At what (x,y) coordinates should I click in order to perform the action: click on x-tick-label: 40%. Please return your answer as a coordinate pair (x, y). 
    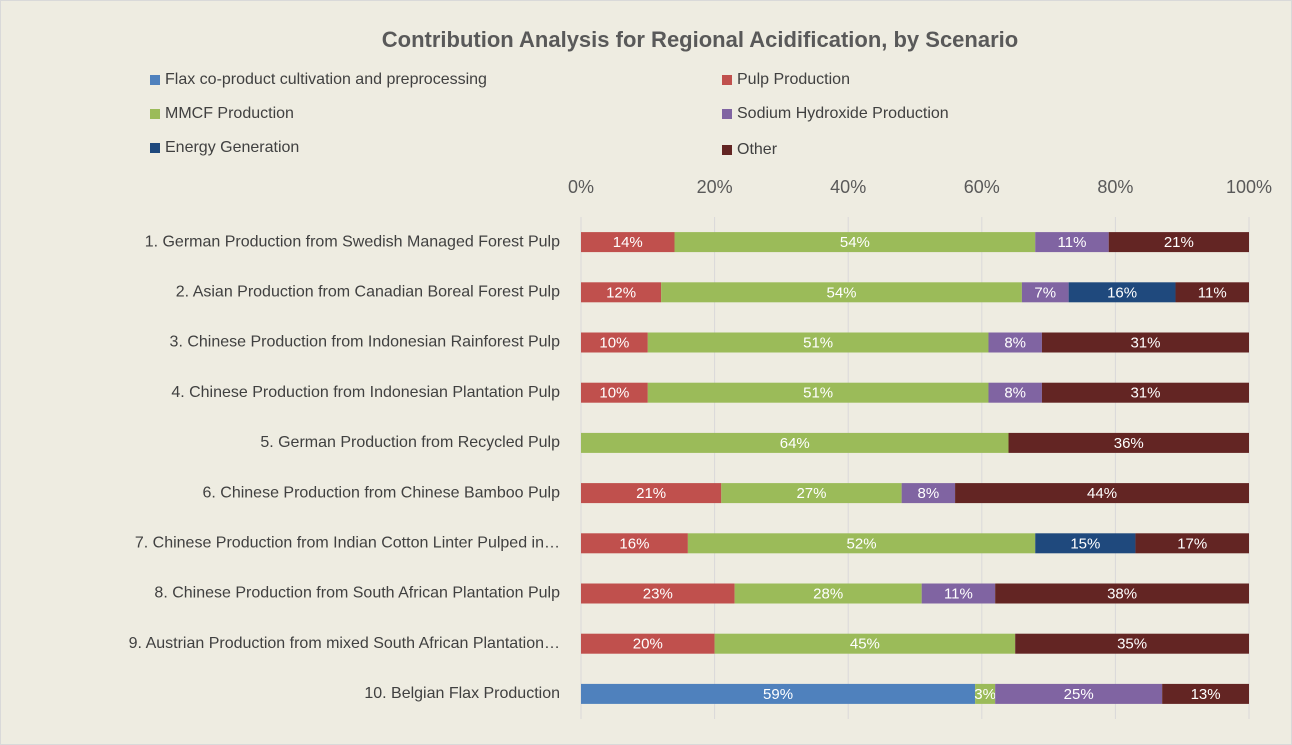
    Looking at the image, I should click on (848, 187).